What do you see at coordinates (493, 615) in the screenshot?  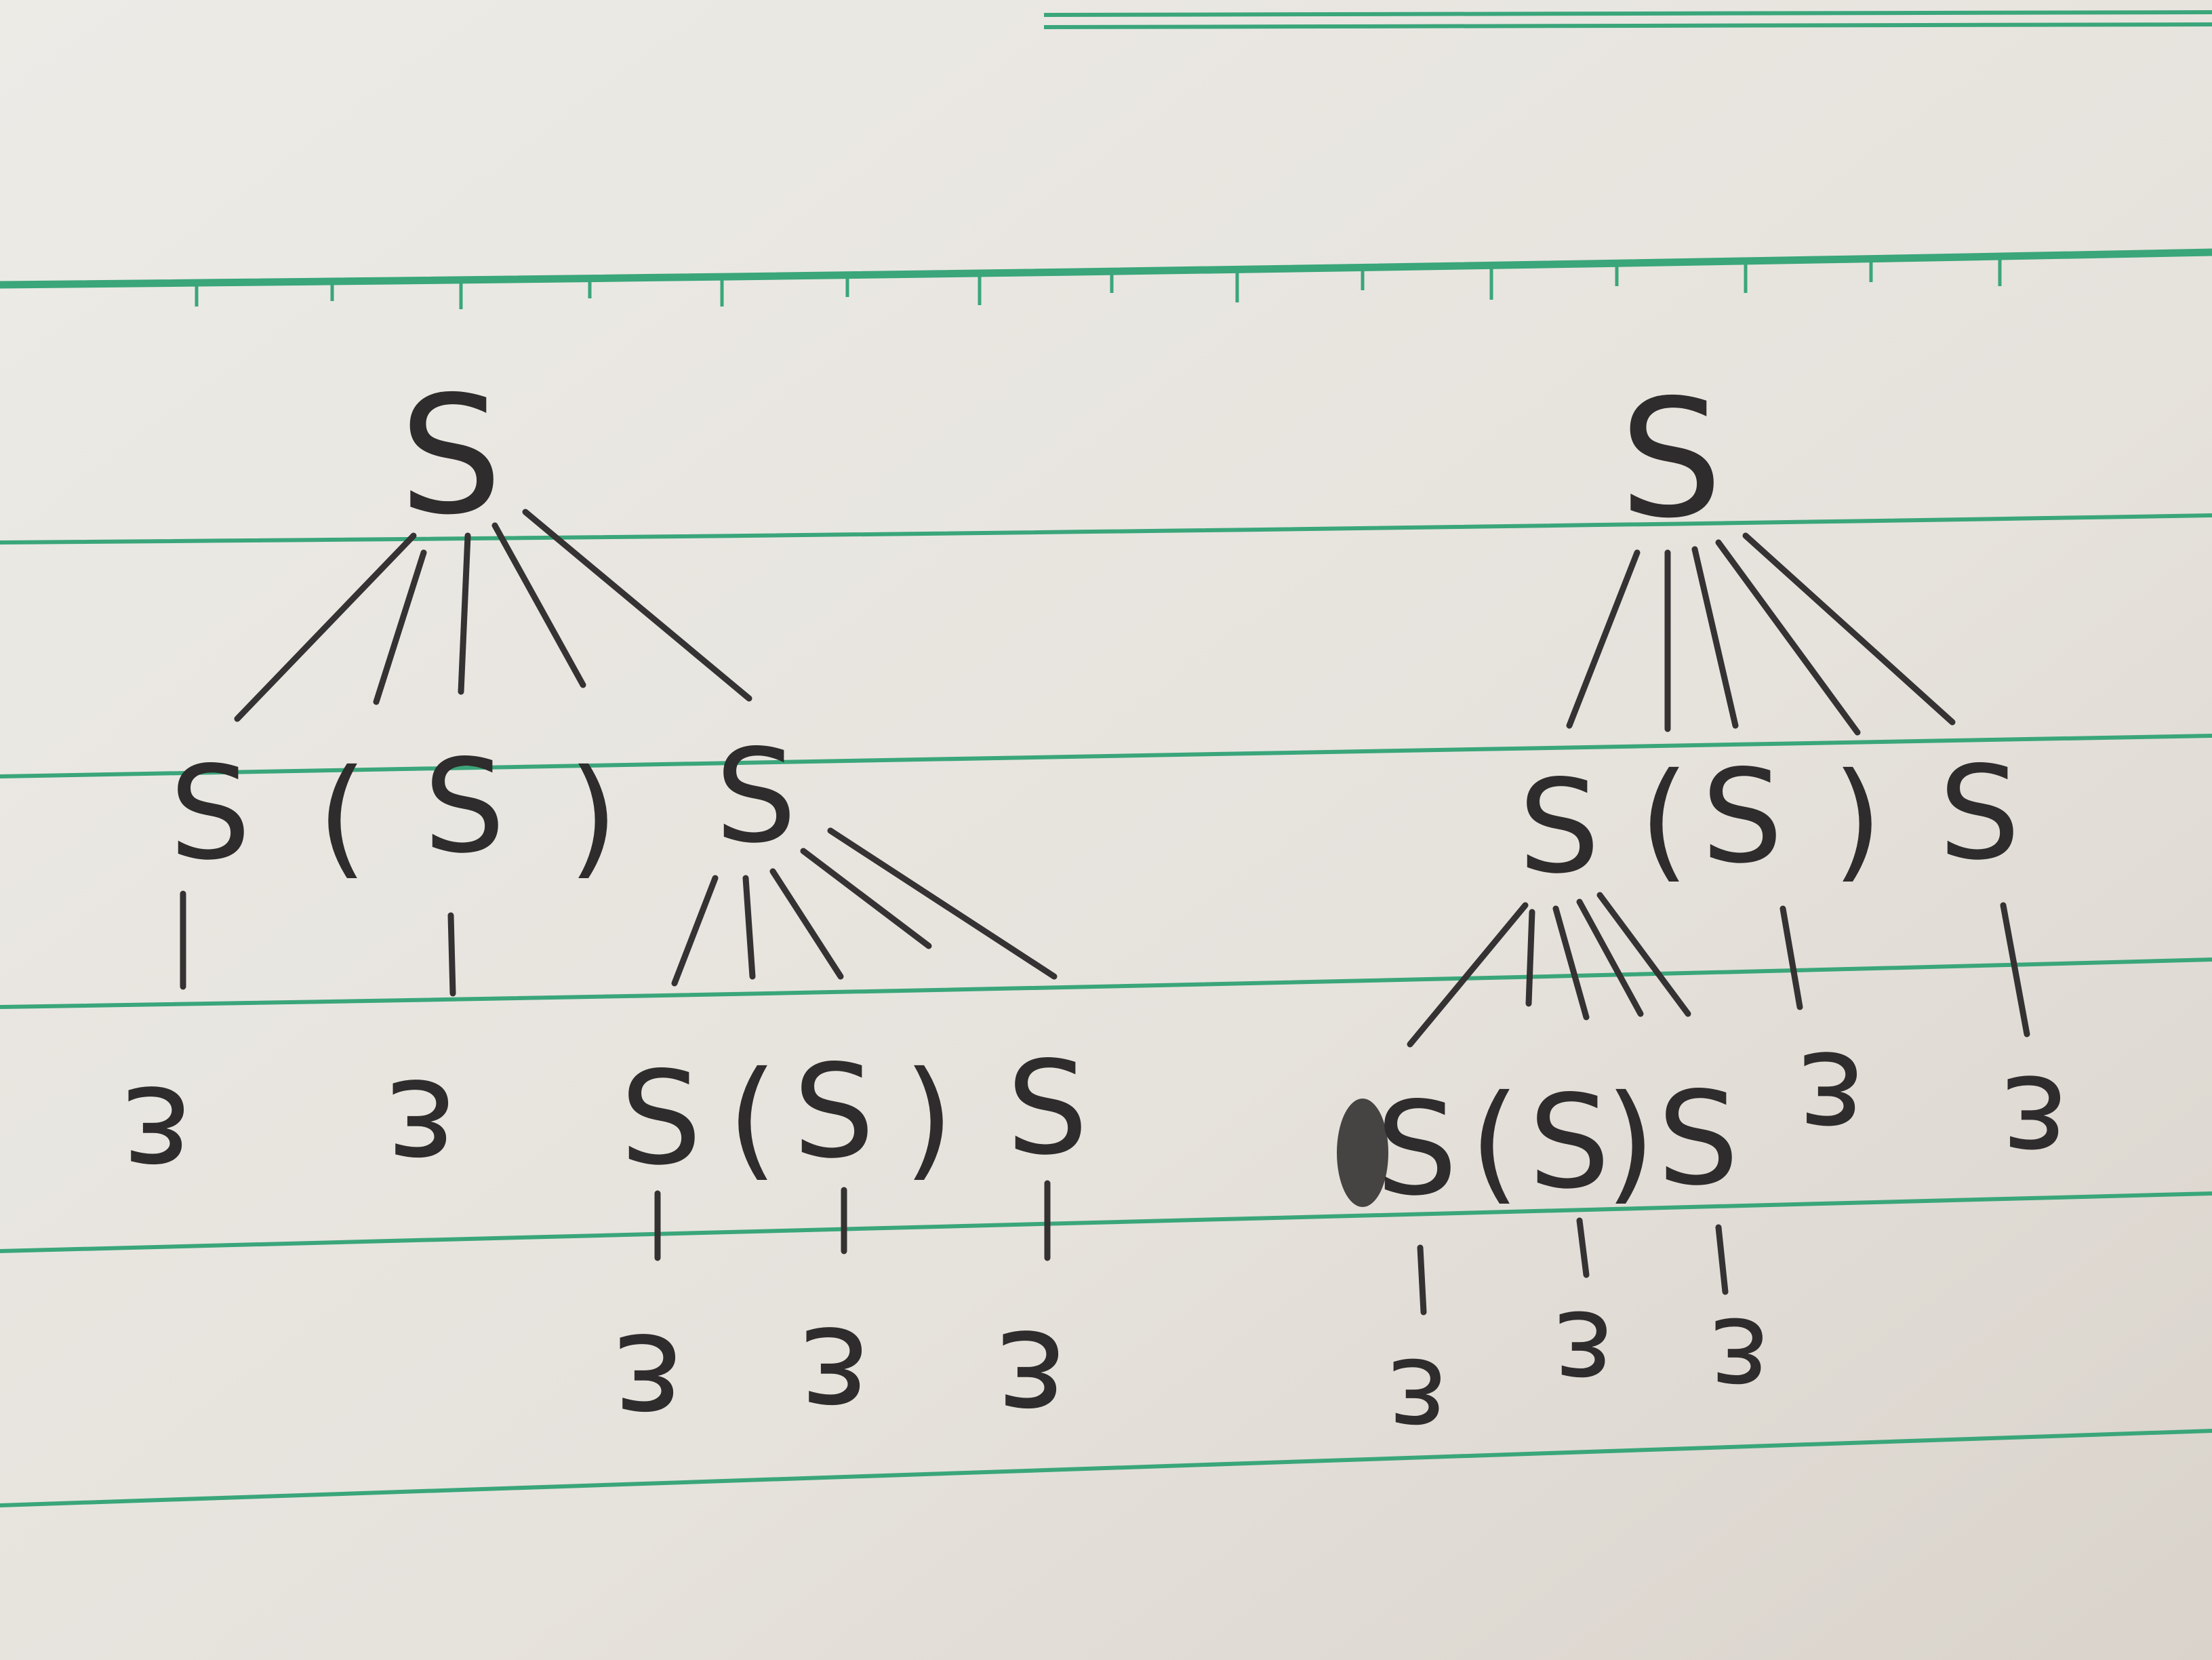 I see `tree-left-root-edges` at bounding box center [493, 615].